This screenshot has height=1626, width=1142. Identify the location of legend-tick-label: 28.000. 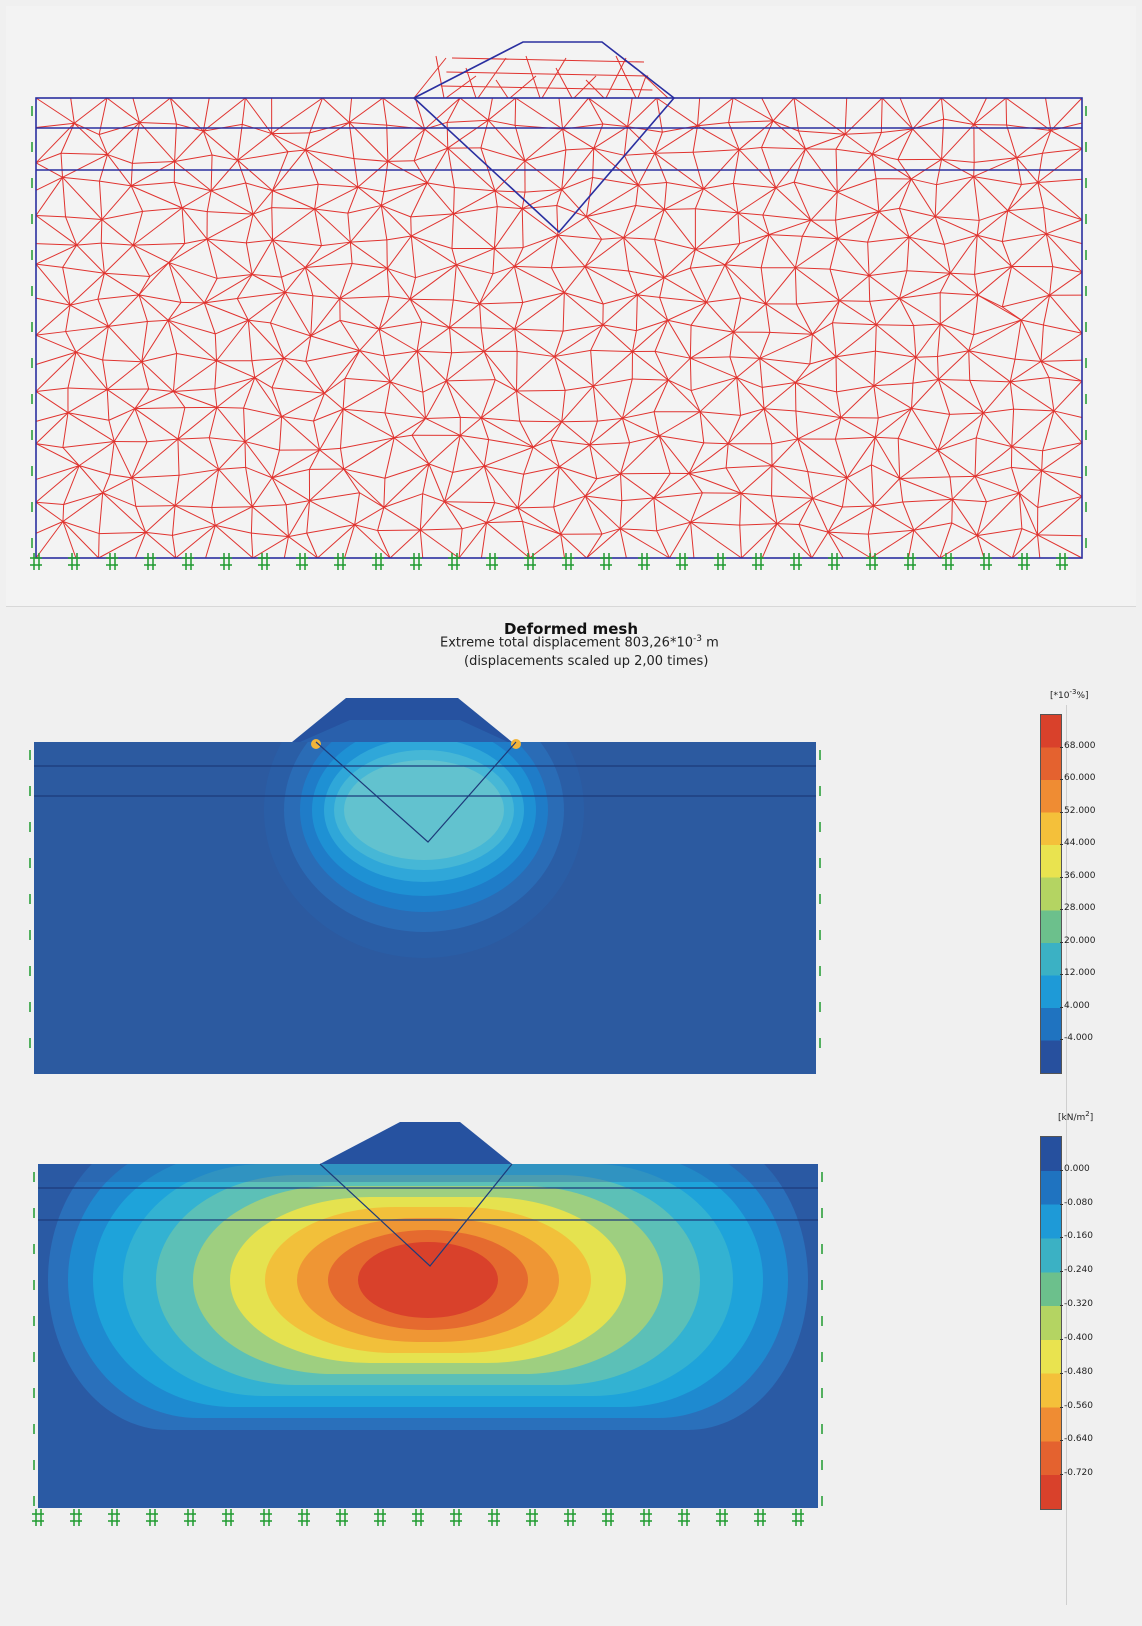
(1080, 908).